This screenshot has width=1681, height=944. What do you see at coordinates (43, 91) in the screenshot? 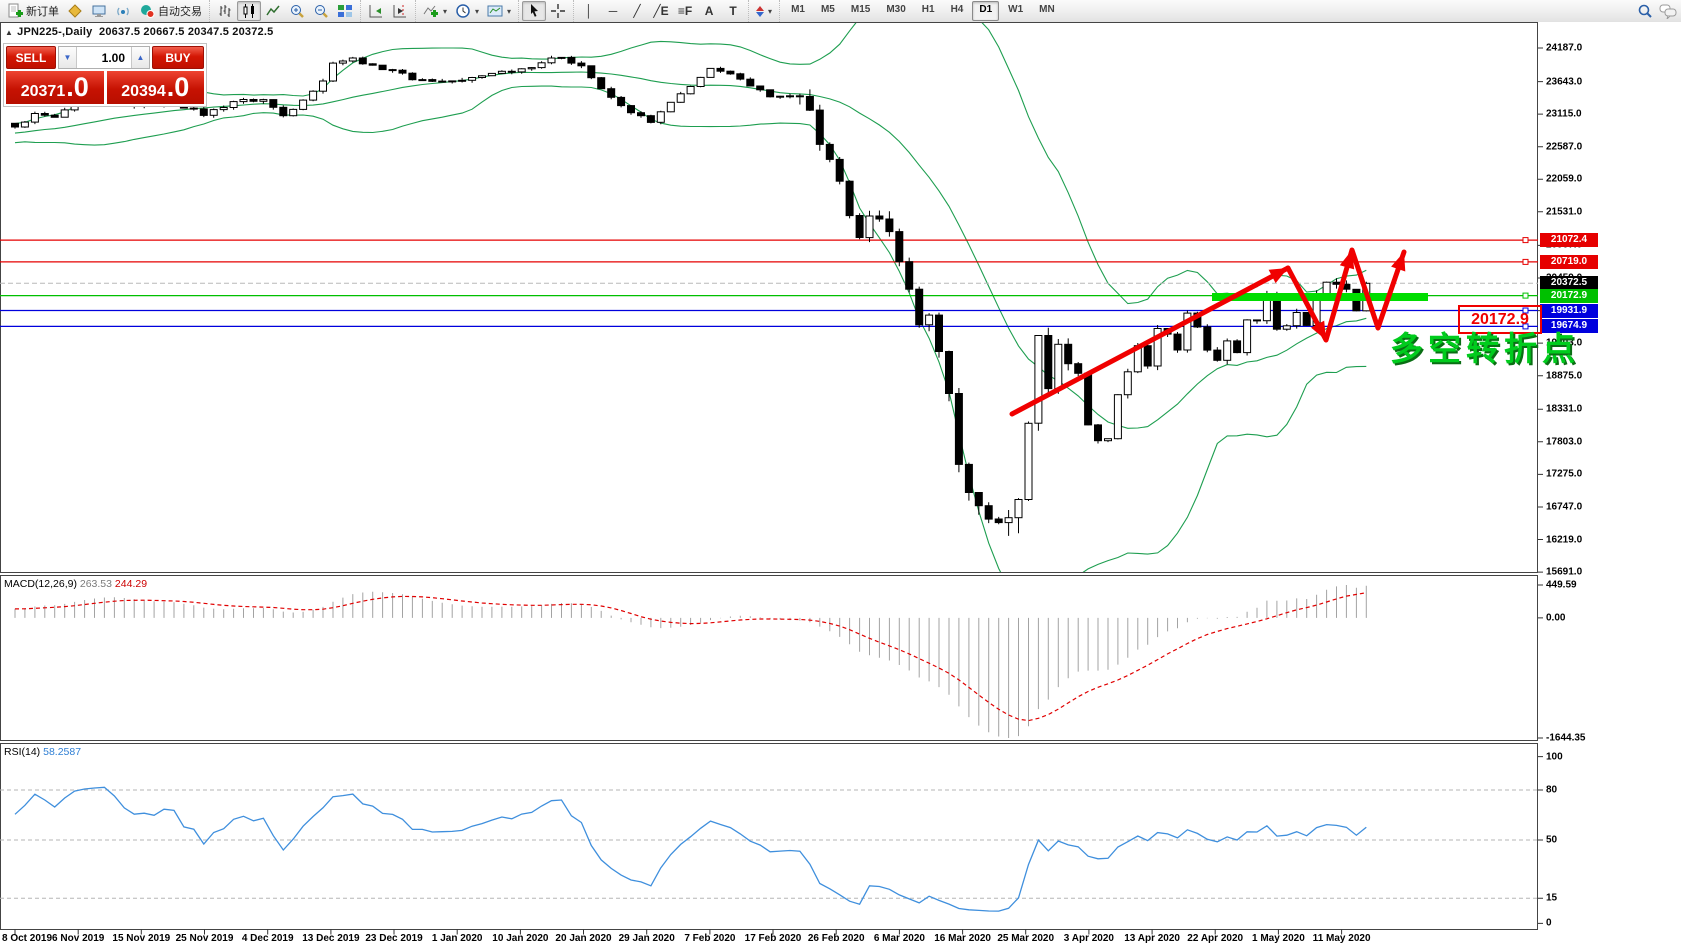
I see `sell-price-main: 20371` at bounding box center [43, 91].